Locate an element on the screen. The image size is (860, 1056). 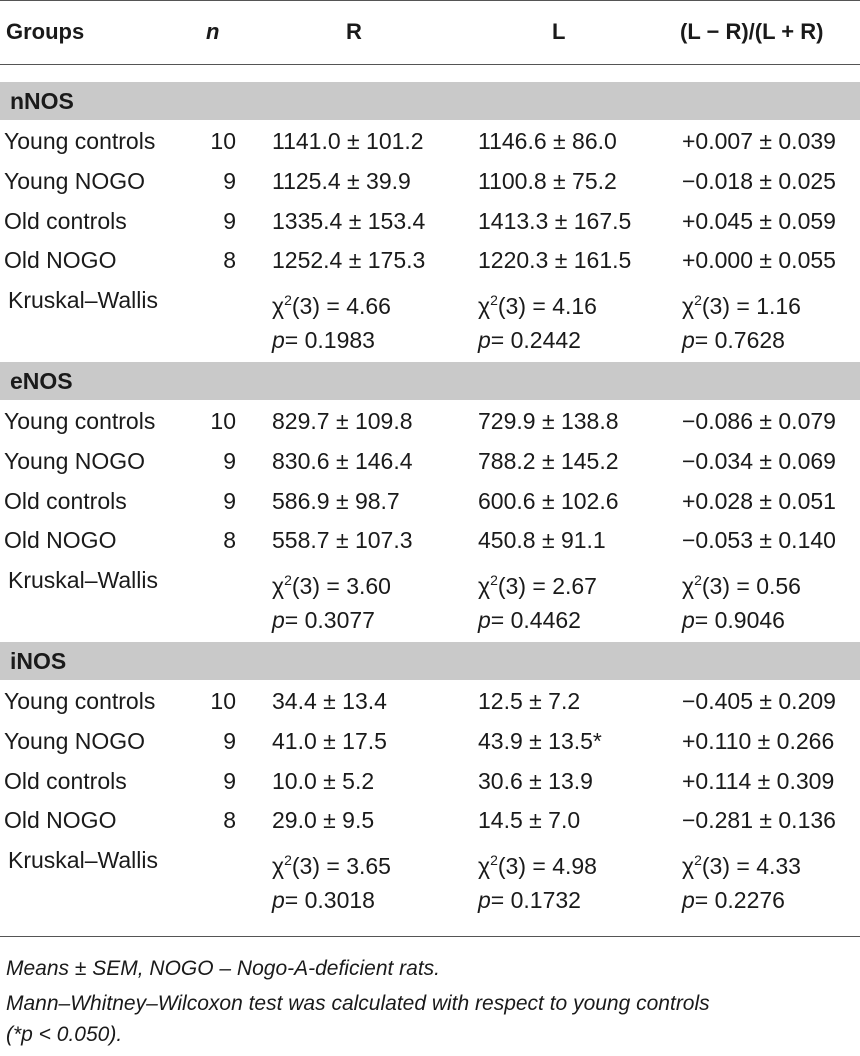
row-l: 1413.3 ± 167.5 is located at coordinates (555, 220).